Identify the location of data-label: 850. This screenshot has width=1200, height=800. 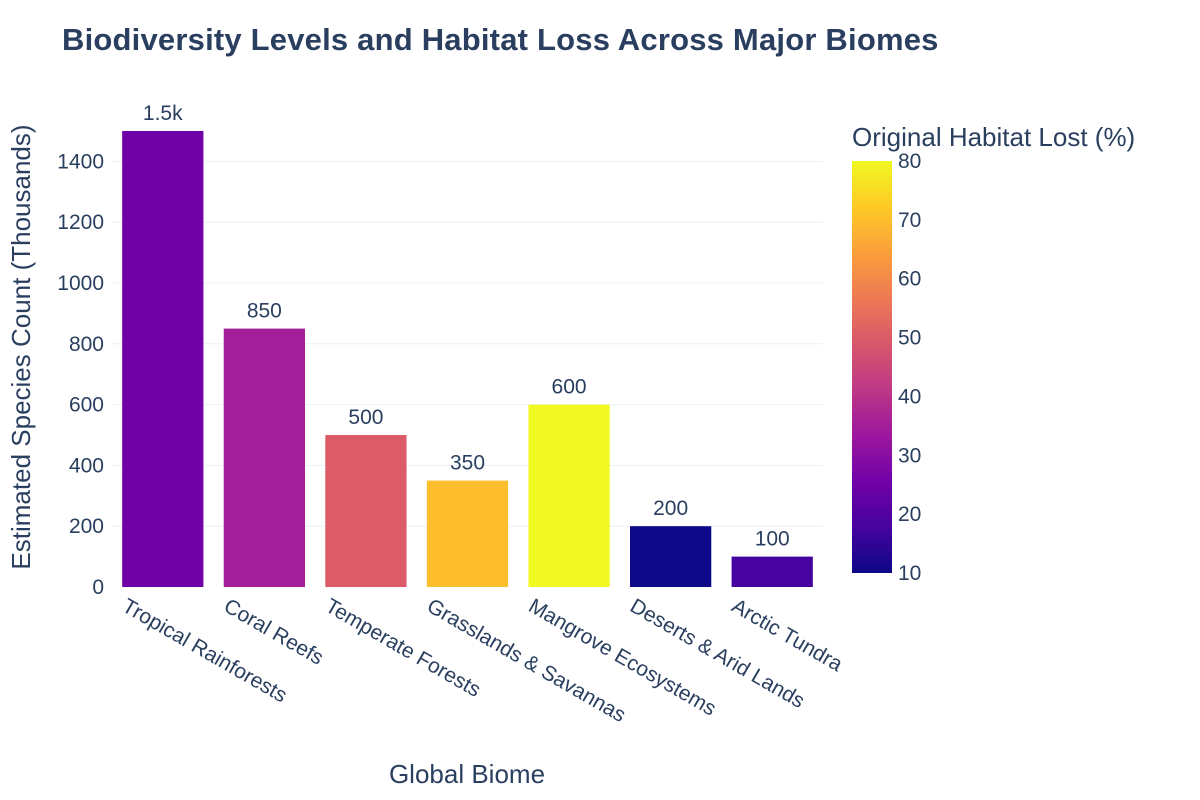
(264, 311).